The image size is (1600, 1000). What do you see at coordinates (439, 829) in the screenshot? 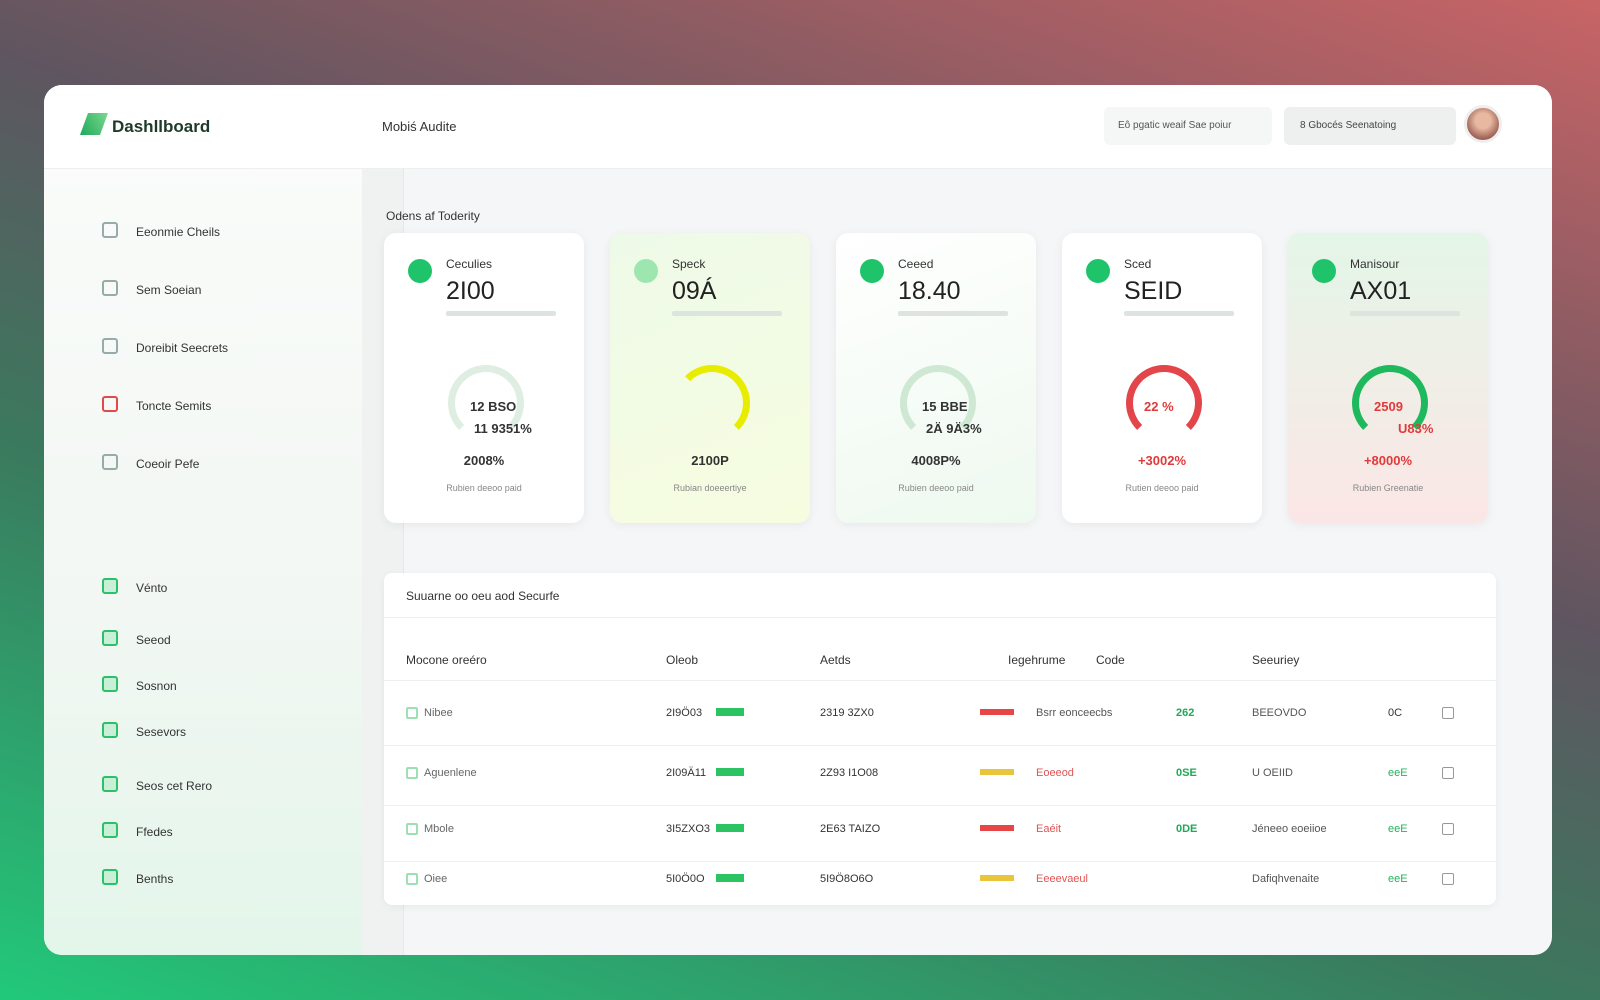
I see `cell-name: Mbole` at bounding box center [439, 829].